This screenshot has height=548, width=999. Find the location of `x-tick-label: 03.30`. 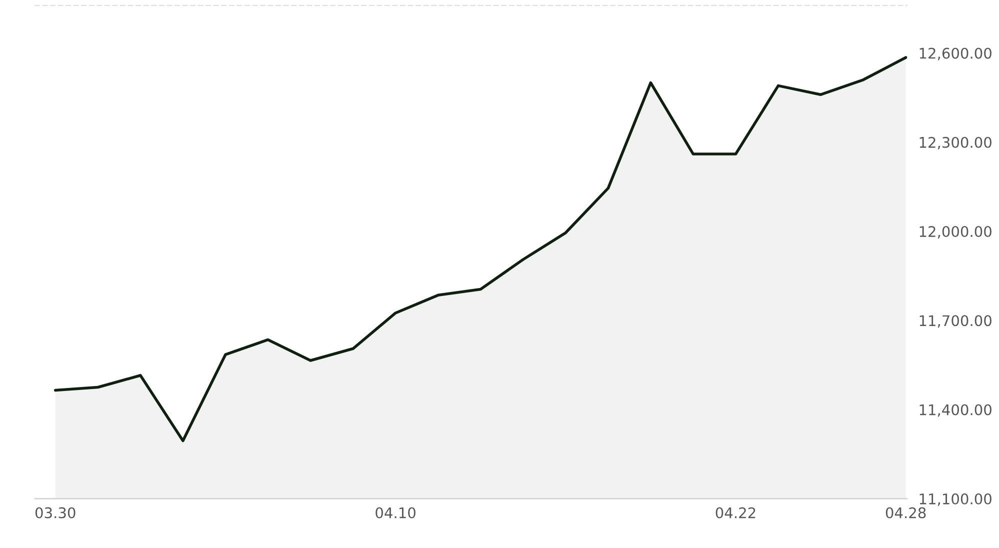

x-tick-label: 03.30 is located at coordinates (55, 512).